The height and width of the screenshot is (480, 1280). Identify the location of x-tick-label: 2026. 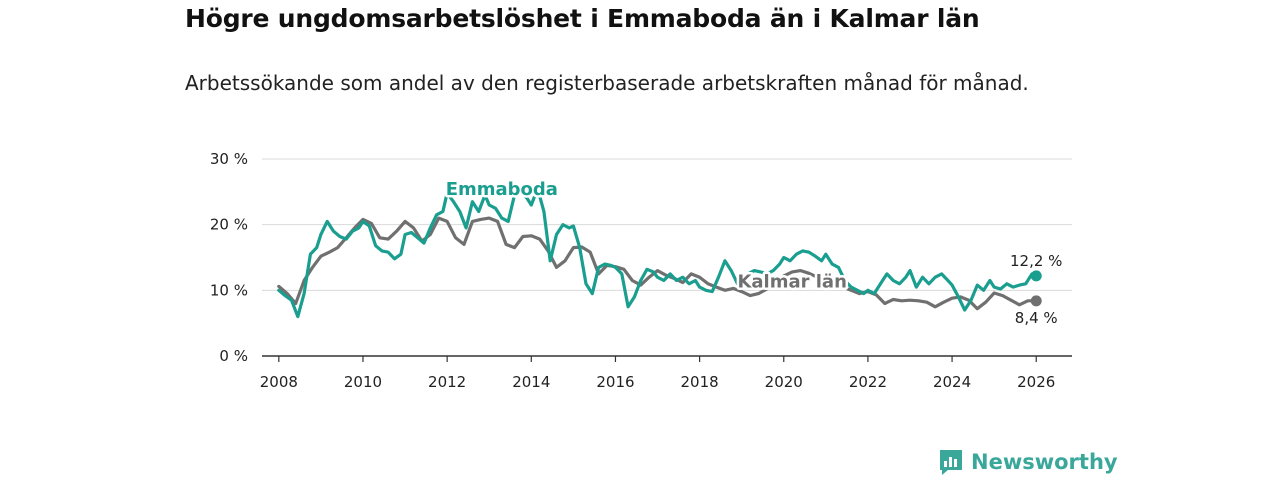
(1036, 382).